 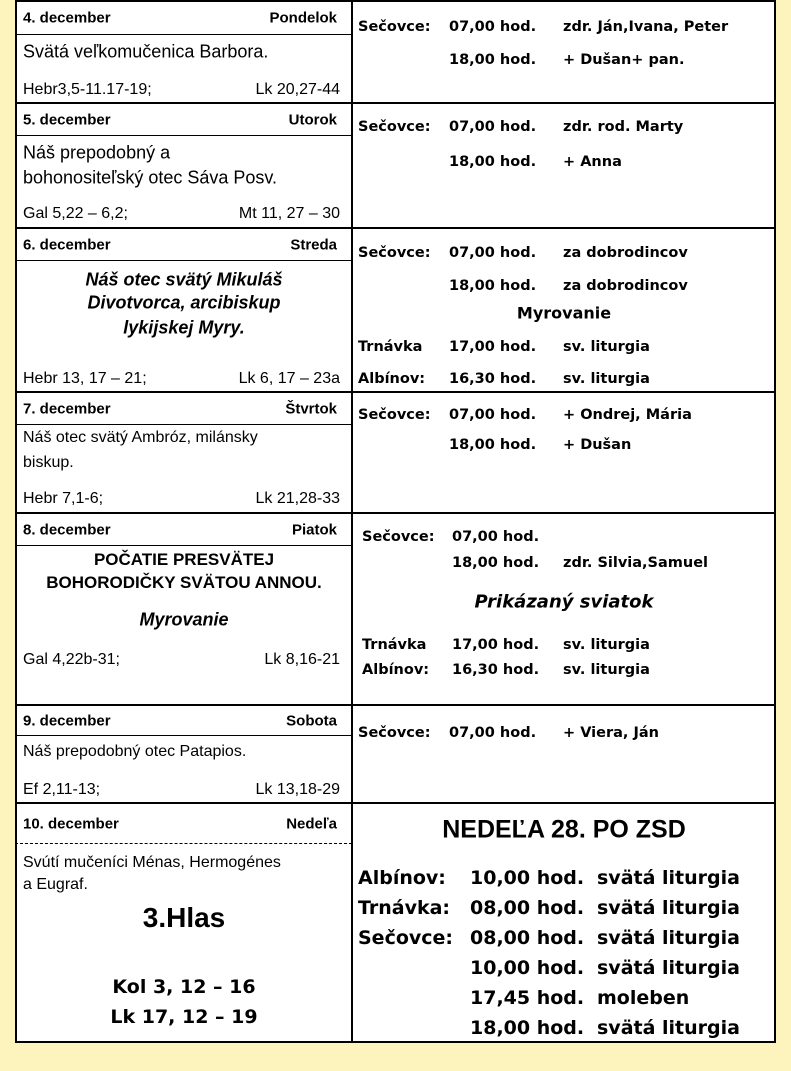 I want to click on service-note: Myrovanie, so click(x=564, y=313).